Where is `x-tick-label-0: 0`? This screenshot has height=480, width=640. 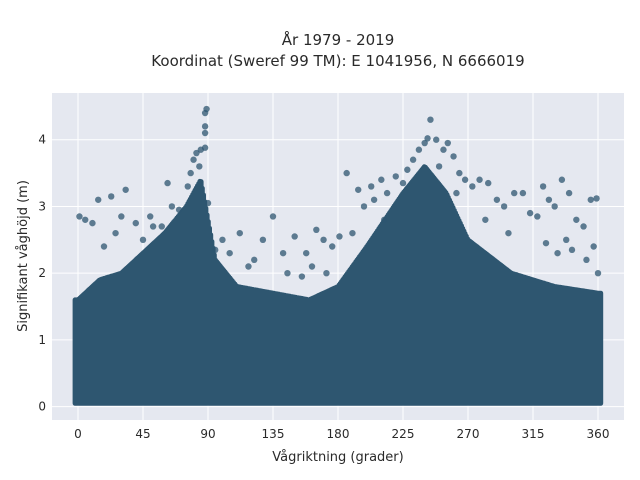
x-tick-label-0: 0 is located at coordinates (78, 434).